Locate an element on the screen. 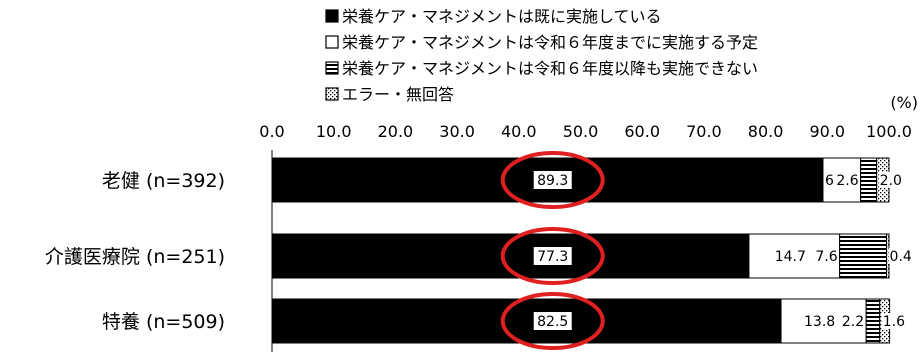  legend-label: 栄養ケア・マネジメントは令和６年度以降も実施できない is located at coordinates (550, 68).